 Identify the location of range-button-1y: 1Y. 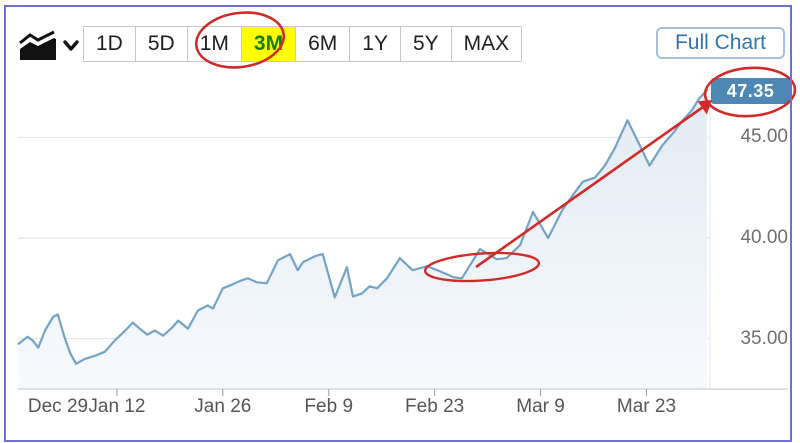
(375, 44).